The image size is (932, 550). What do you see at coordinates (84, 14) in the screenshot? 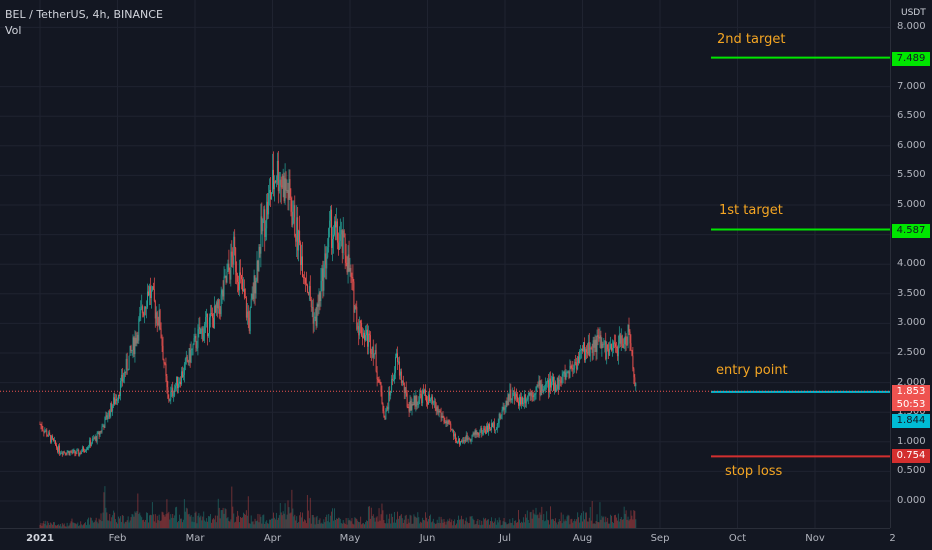
I see `symbol-legend: BEL / TetherUS, 4h, BINANCE` at bounding box center [84, 14].